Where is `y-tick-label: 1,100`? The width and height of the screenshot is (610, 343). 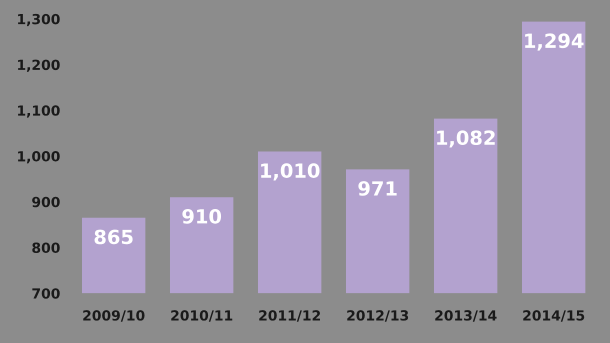 y-tick-label: 1,100 is located at coordinates (39, 111).